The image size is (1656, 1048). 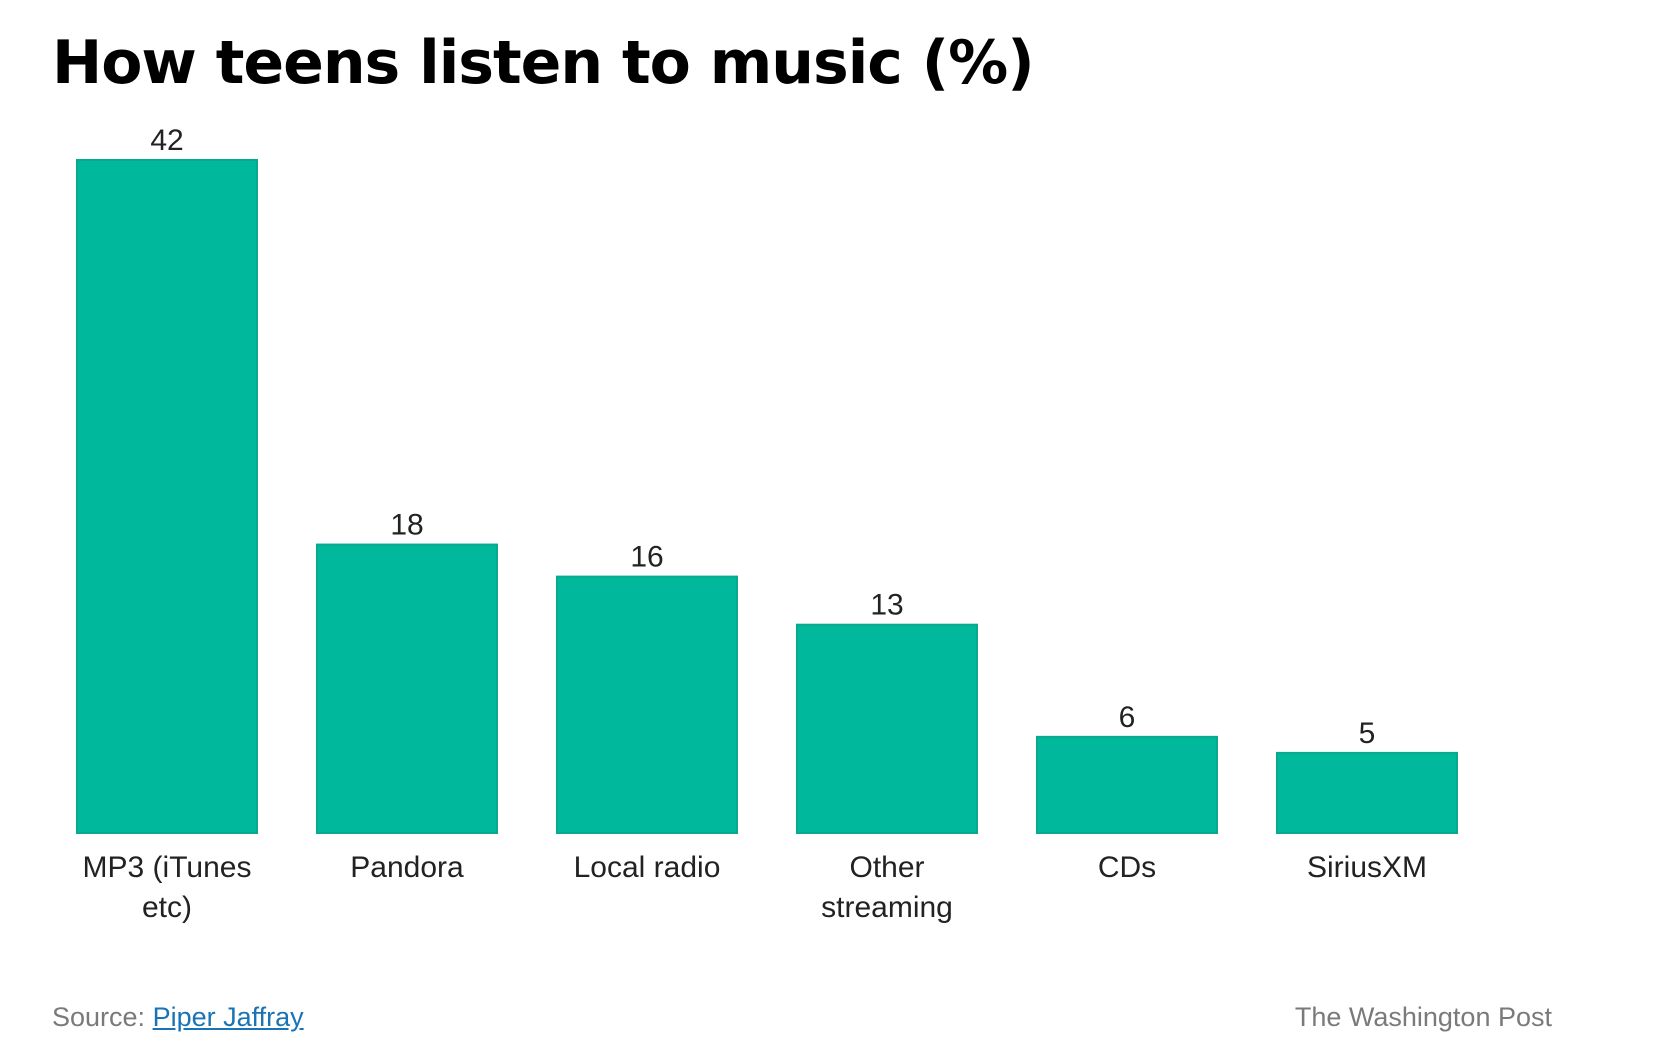 I want to click on category-label-4: CDs, so click(x=1127, y=867).